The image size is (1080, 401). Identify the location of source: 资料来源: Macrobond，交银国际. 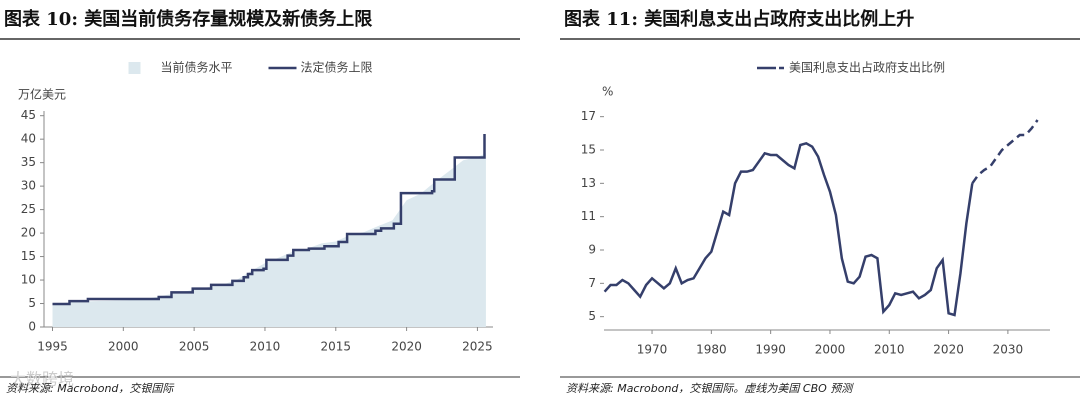
(90, 388).